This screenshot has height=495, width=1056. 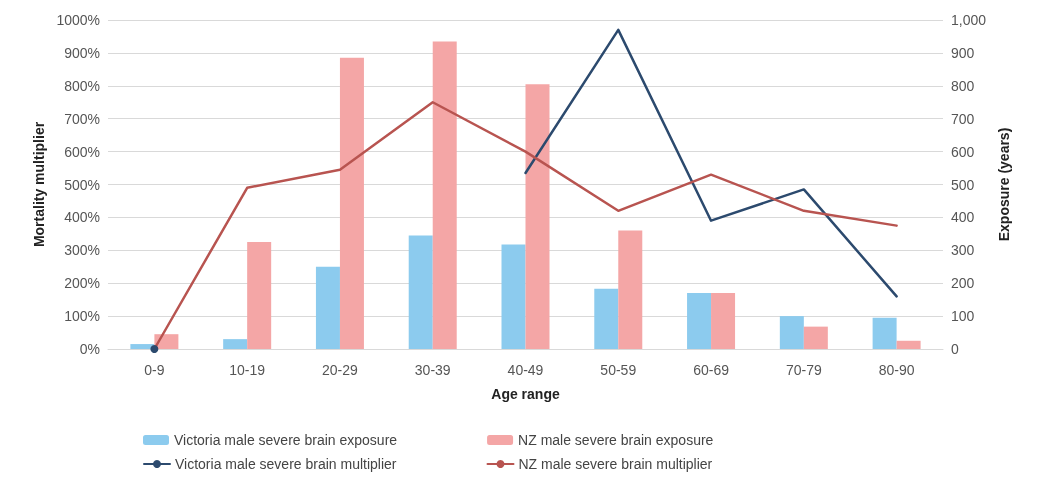 I want to click on y2-tick-label: 800, so click(x=963, y=85).